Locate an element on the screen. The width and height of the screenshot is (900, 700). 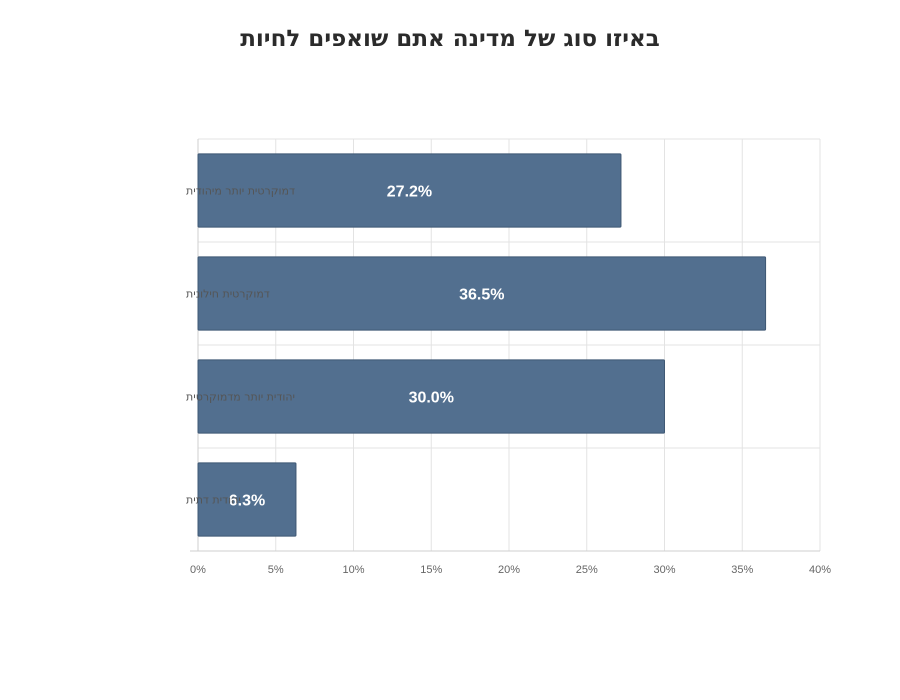
bar-data-label: 36.5% is located at coordinates (481, 295).